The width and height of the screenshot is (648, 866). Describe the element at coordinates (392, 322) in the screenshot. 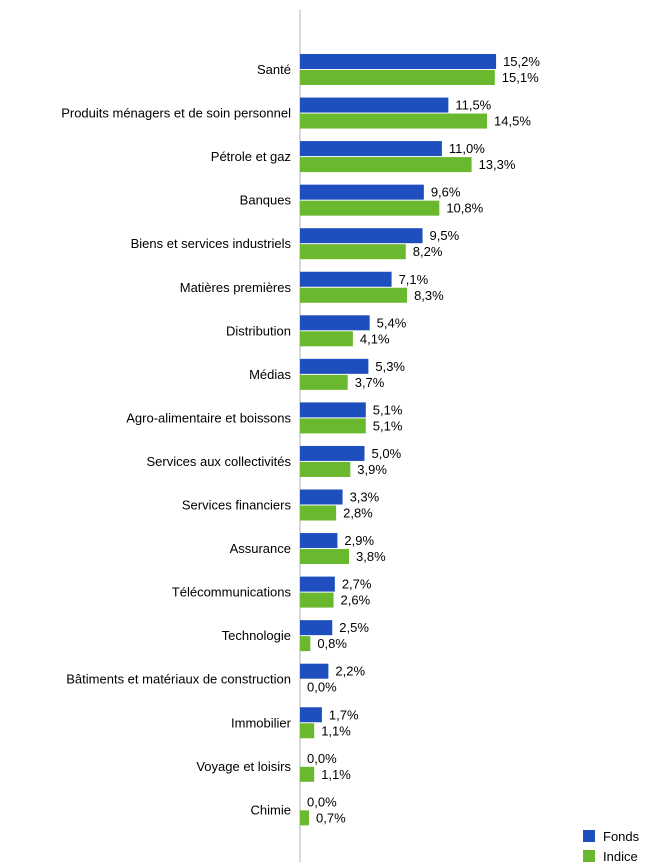

I see `value-label-fonds: 5,4%` at that location.